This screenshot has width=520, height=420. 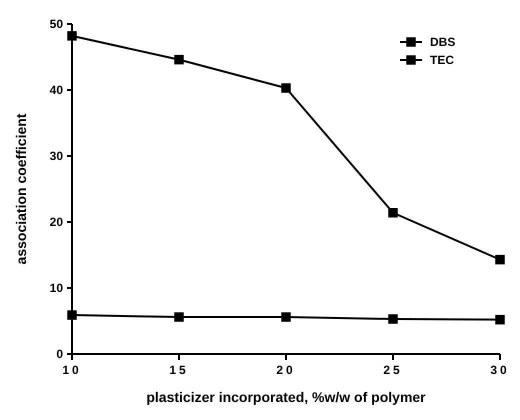 I want to click on x-tick-label: 15, so click(x=179, y=370).